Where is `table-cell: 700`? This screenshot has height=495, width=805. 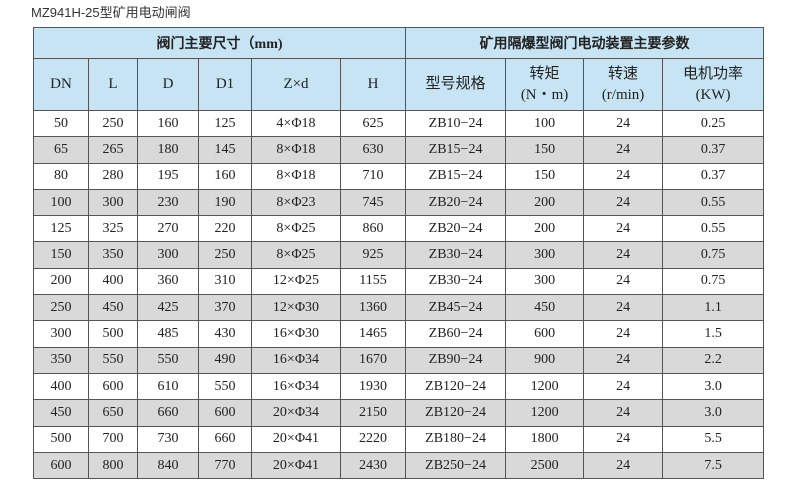 table-cell: 700 is located at coordinates (113, 439).